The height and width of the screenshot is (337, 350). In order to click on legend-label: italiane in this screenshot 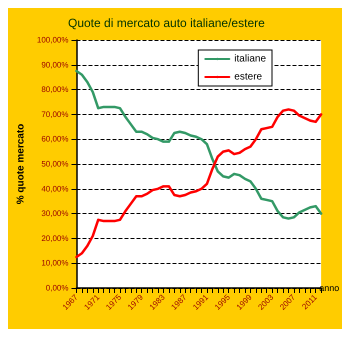, I will do `click(250, 59)`.